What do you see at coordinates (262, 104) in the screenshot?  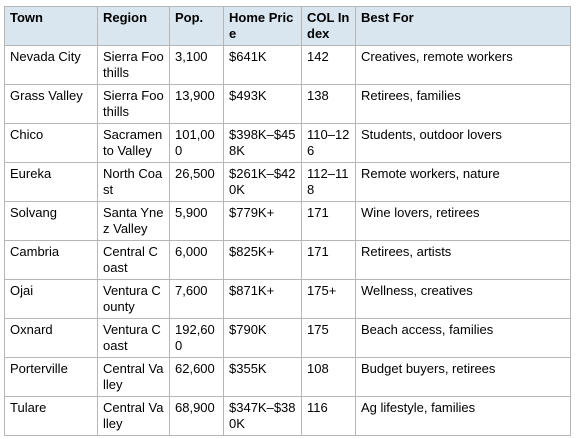 I see `cell-home-price: $493K` at bounding box center [262, 104].